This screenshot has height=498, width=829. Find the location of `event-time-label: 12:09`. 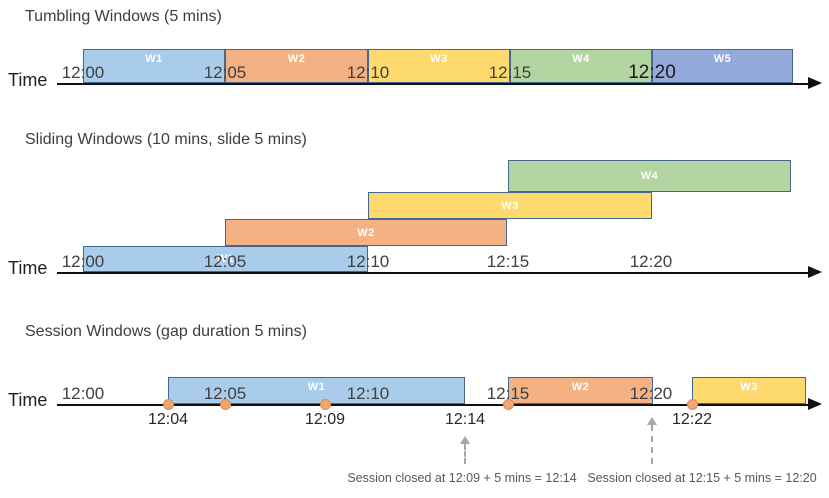

event-time-label: 12:09 is located at coordinates (325, 419).